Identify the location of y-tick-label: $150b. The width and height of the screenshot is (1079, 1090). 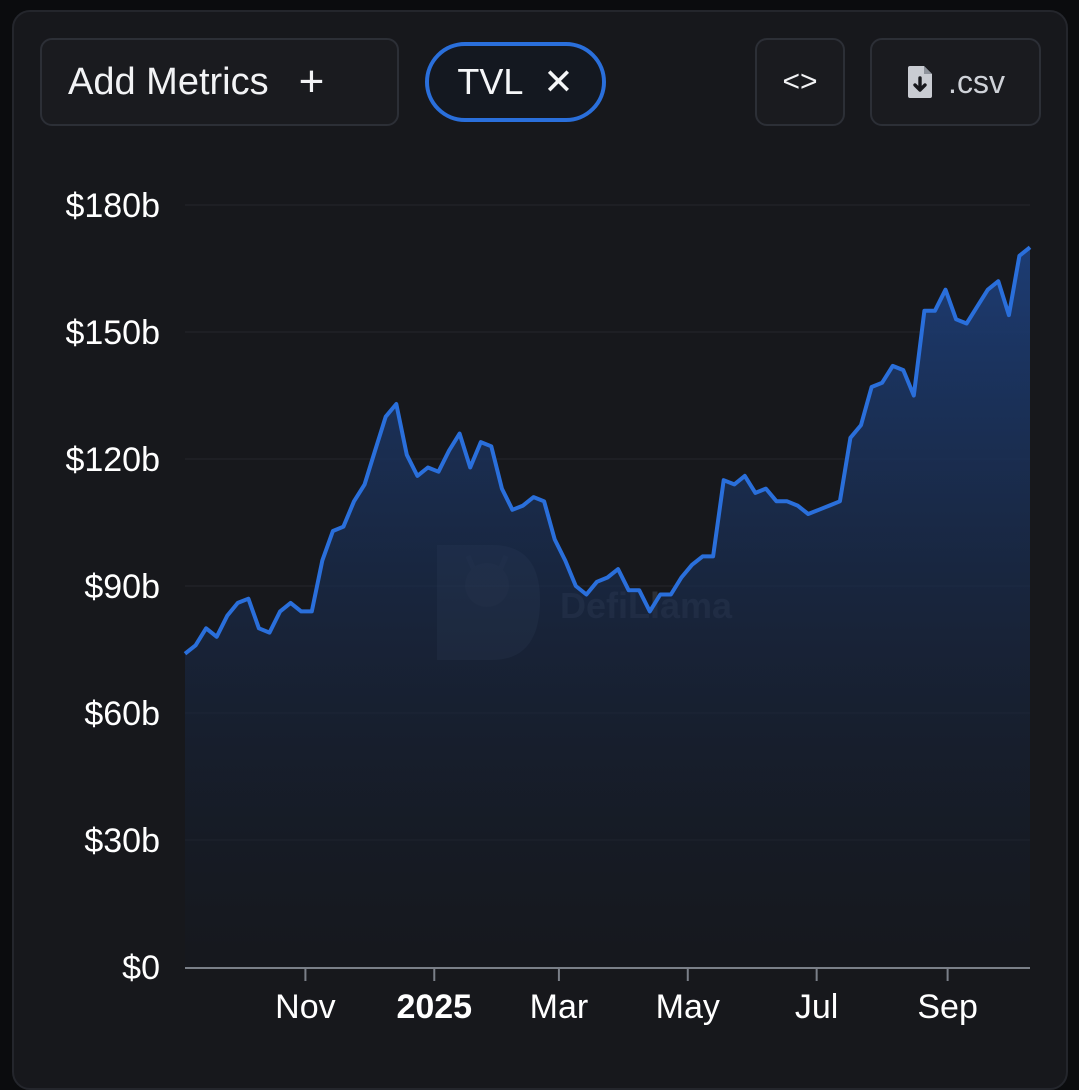
(112, 333).